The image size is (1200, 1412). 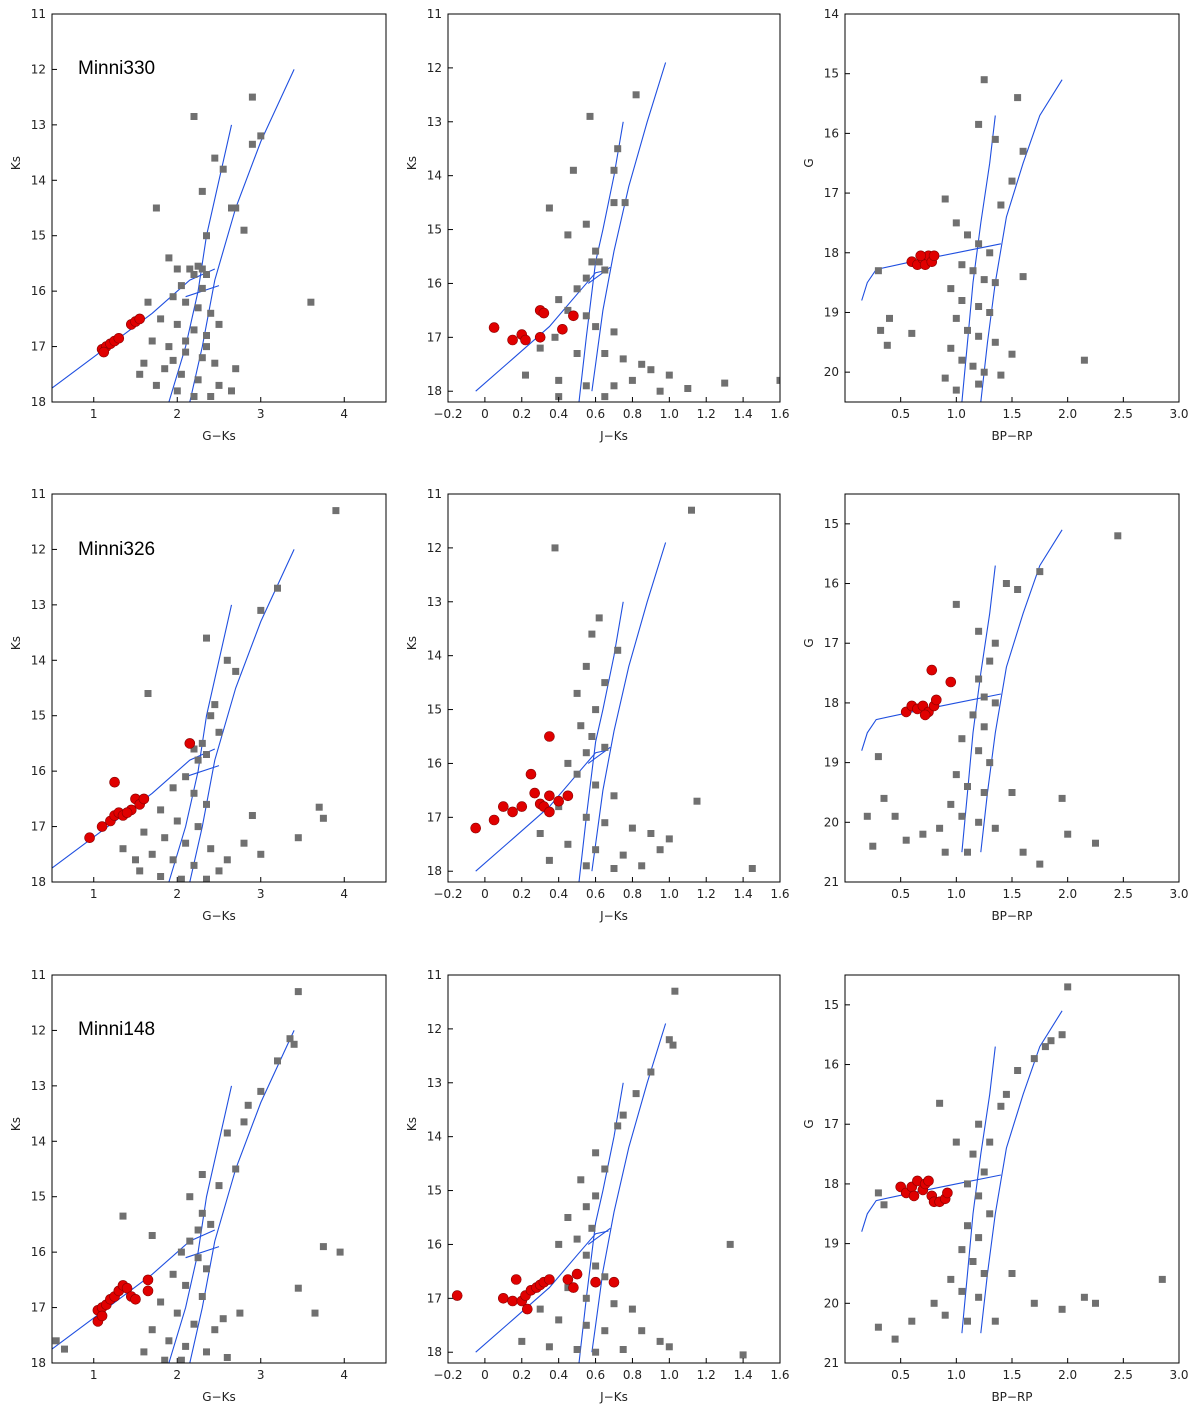 I want to click on axes-frame, so click(x=219, y=1169).